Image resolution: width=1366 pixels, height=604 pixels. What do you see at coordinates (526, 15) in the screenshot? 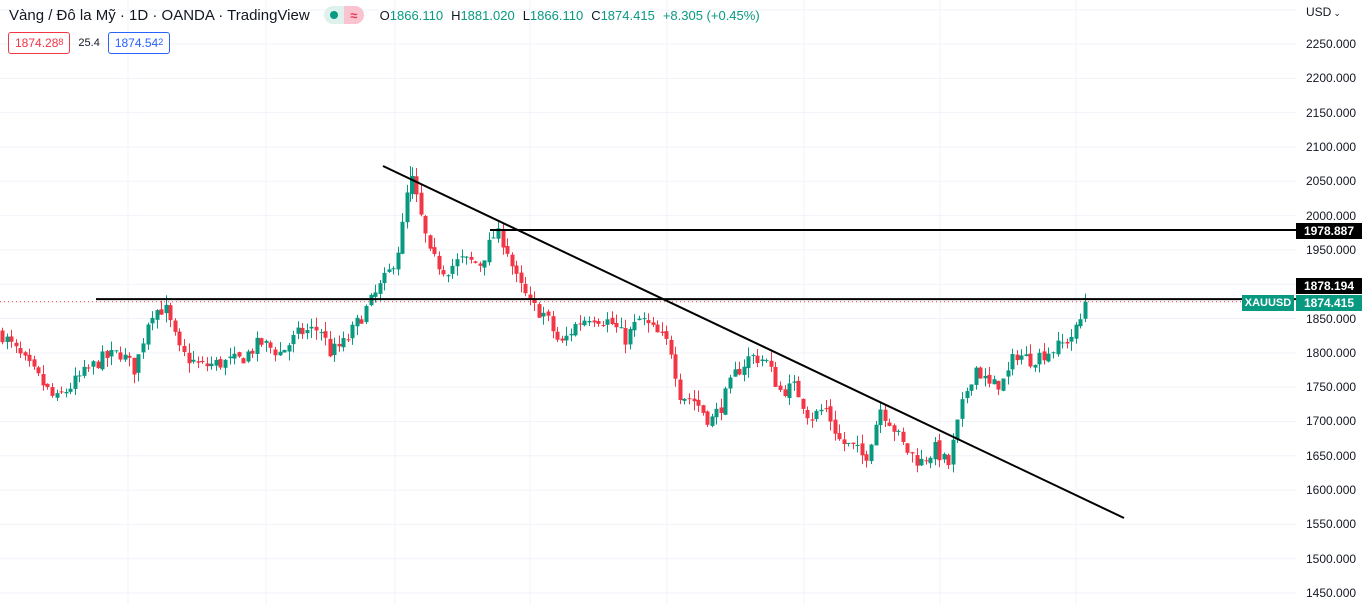
I see `low-label: L` at bounding box center [526, 15].